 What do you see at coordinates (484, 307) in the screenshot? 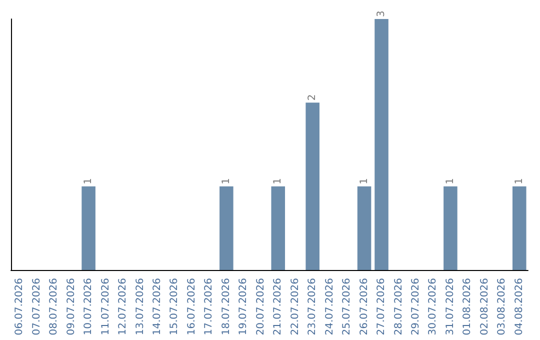
I see `x-tick-label: 02.08.2026` at bounding box center [484, 307].